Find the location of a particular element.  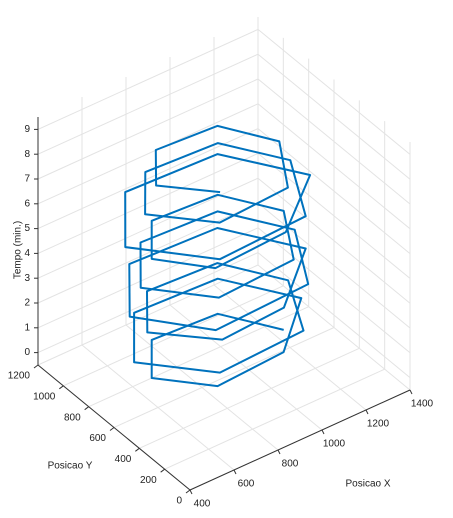

x-tick-label: 1400 is located at coordinates (422, 404).